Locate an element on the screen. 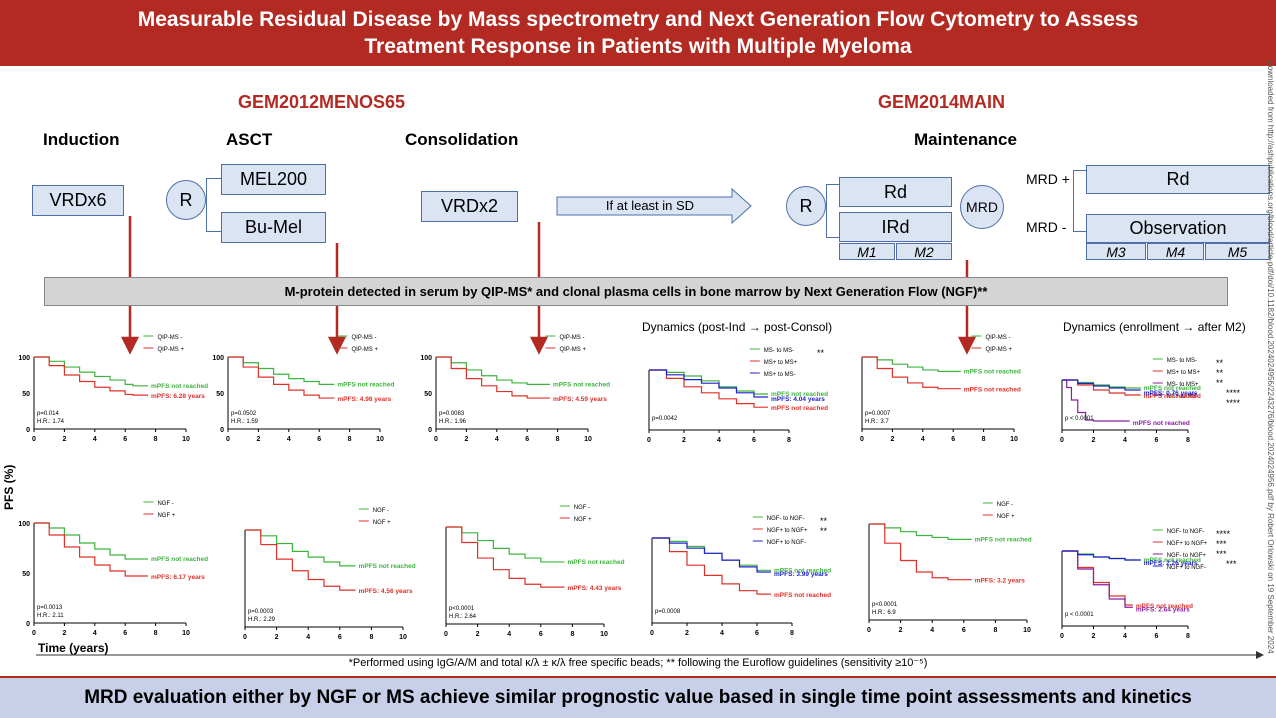 The width and height of the screenshot is (1276, 718). dynamics-right-title: Dynamics (enrollment → after M2) is located at coordinates (1154, 327).